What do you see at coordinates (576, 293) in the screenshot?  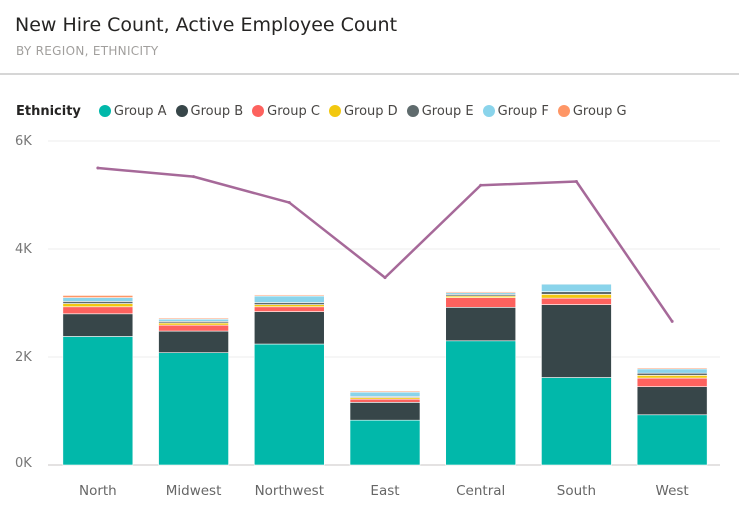 I see `bar-segment-south-group-e` at bounding box center [576, 293].